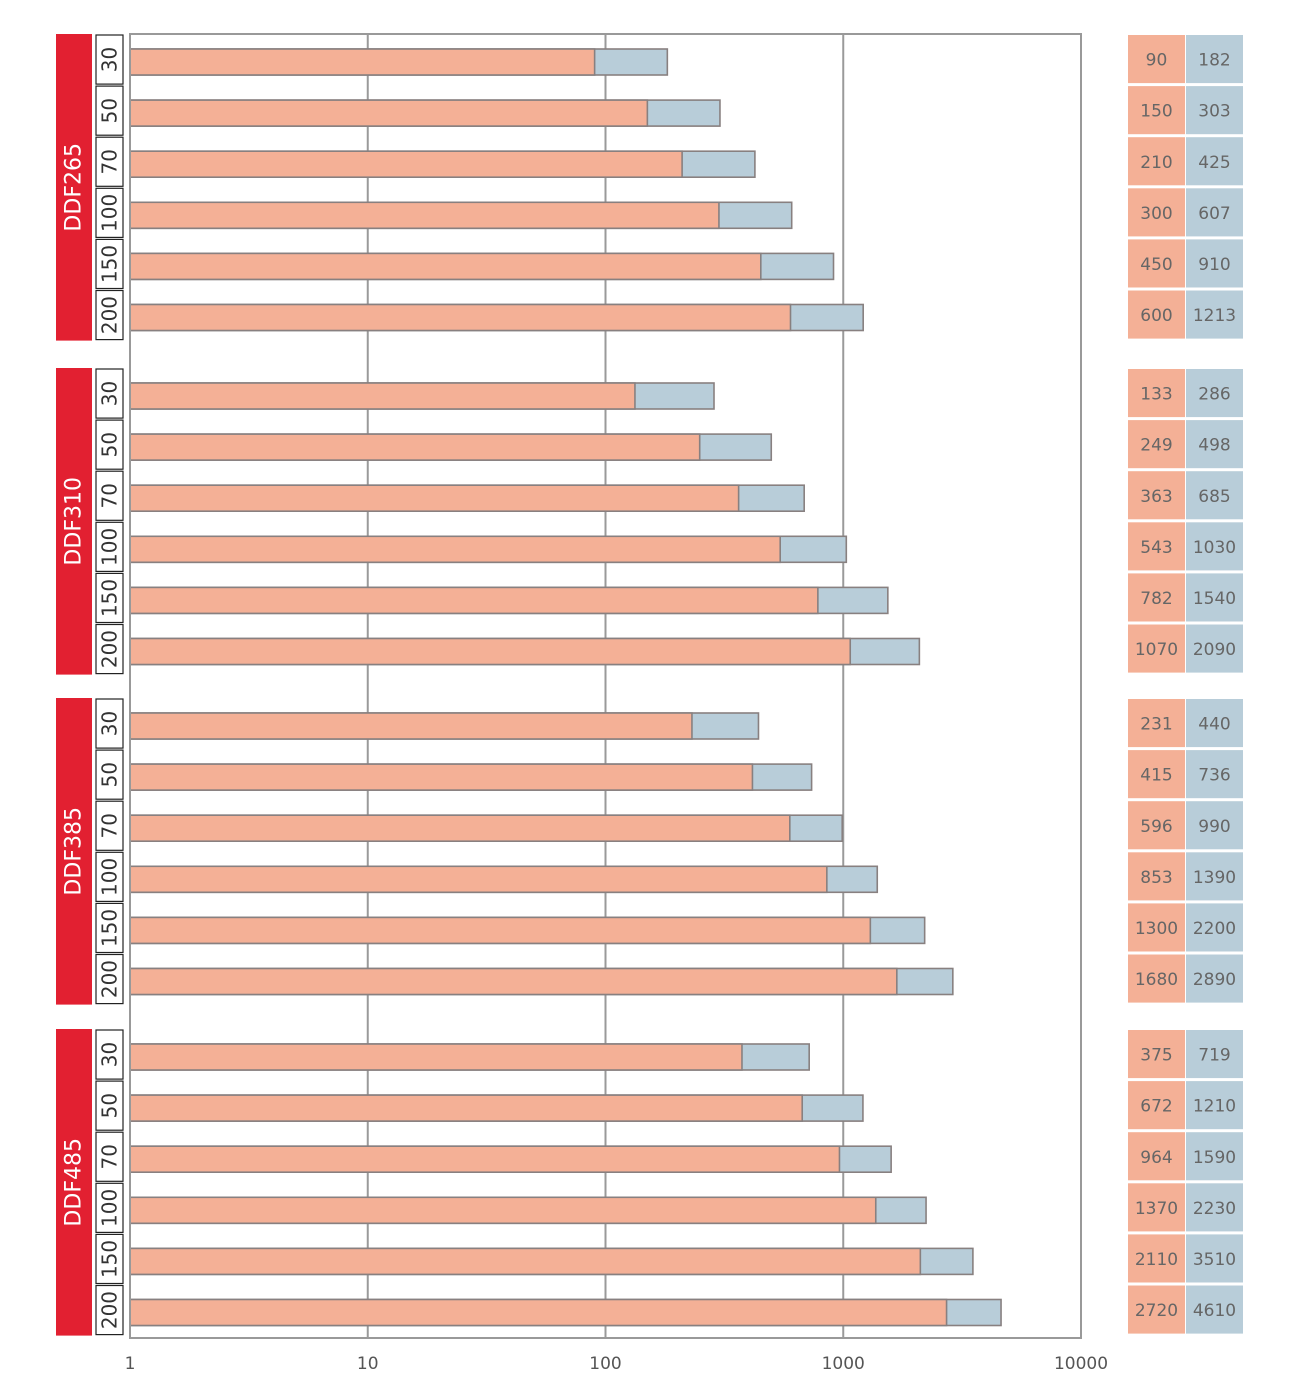 Image resolution: width=1300 pixels, height=1398 pixels. What do you see at coordinates (1214, 265) in the screenshot?
I see `value-label-2: 910` at bounding box center [1214, 265].